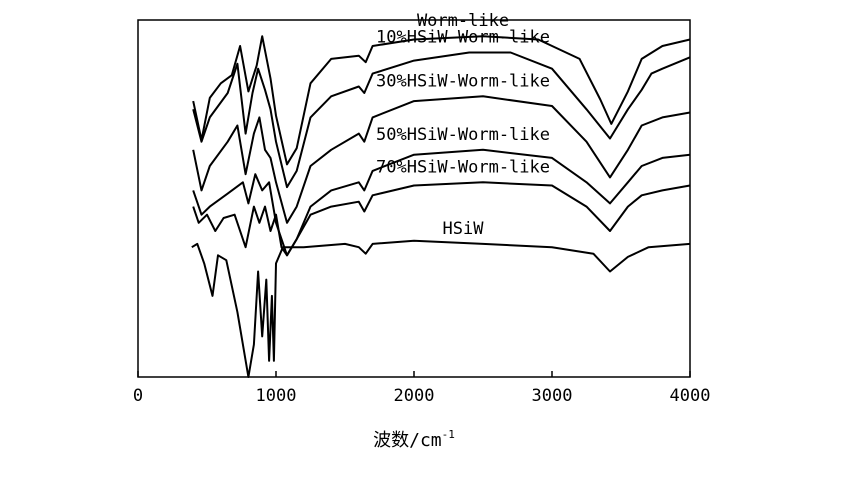 The width and height of the screenshot is (850, 478). Describe the element at coordinates (407, 440) in the screenshot. I see `x-axis-title-text: 波数/cm` at that location.